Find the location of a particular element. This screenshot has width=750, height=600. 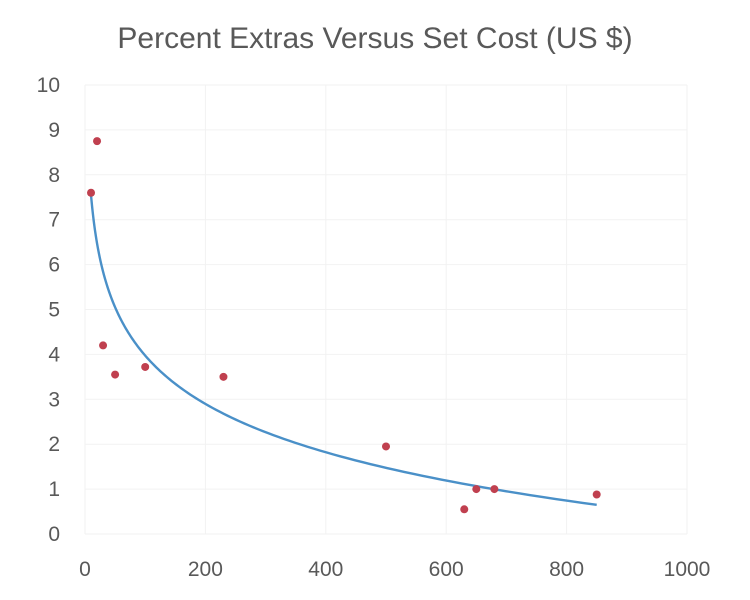

y-tick-label: 4 is located at coordinates (54, 354).